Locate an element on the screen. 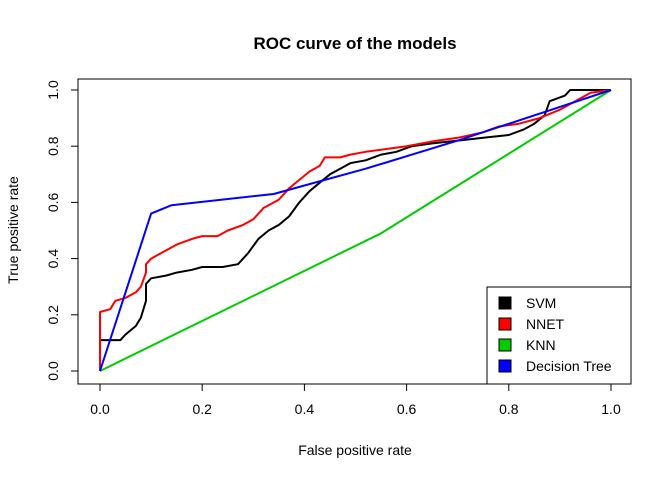  legend-label: Decision Tree is located at coordinates (569, 366).